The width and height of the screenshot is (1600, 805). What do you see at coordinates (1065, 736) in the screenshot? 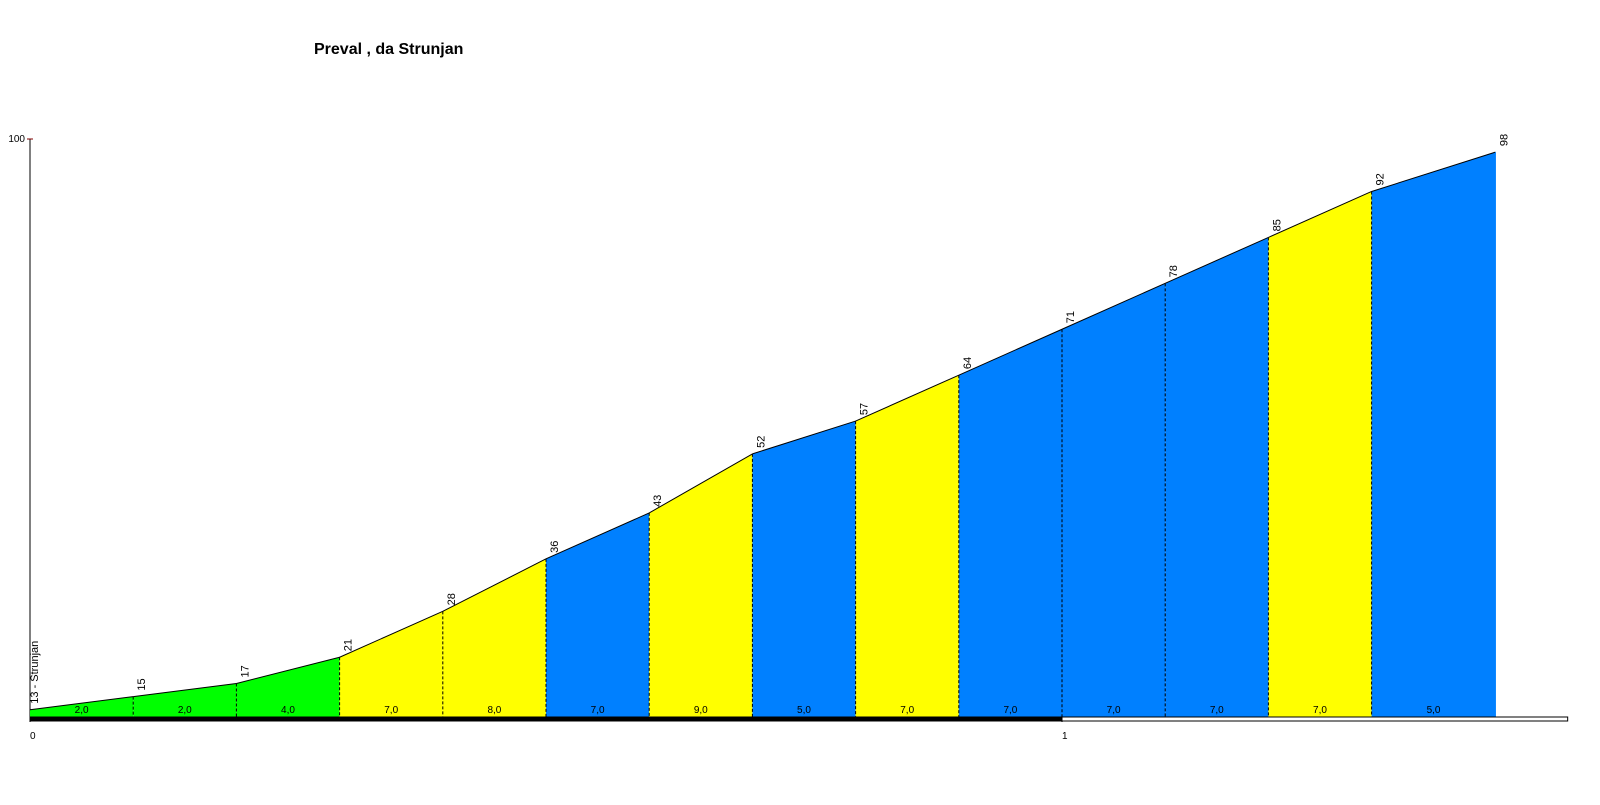
I see `x-tick-label: 1` at bounding box center [1065, 736].